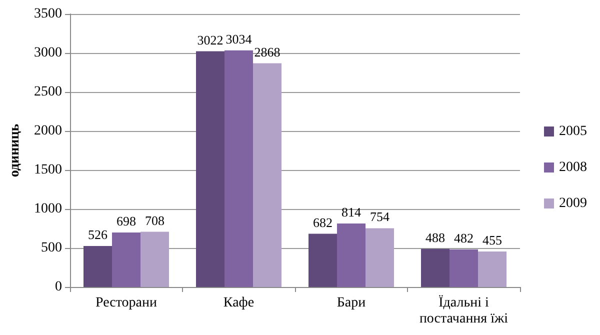  I want to click on y-tick-label: 2500, so click(48, 92).